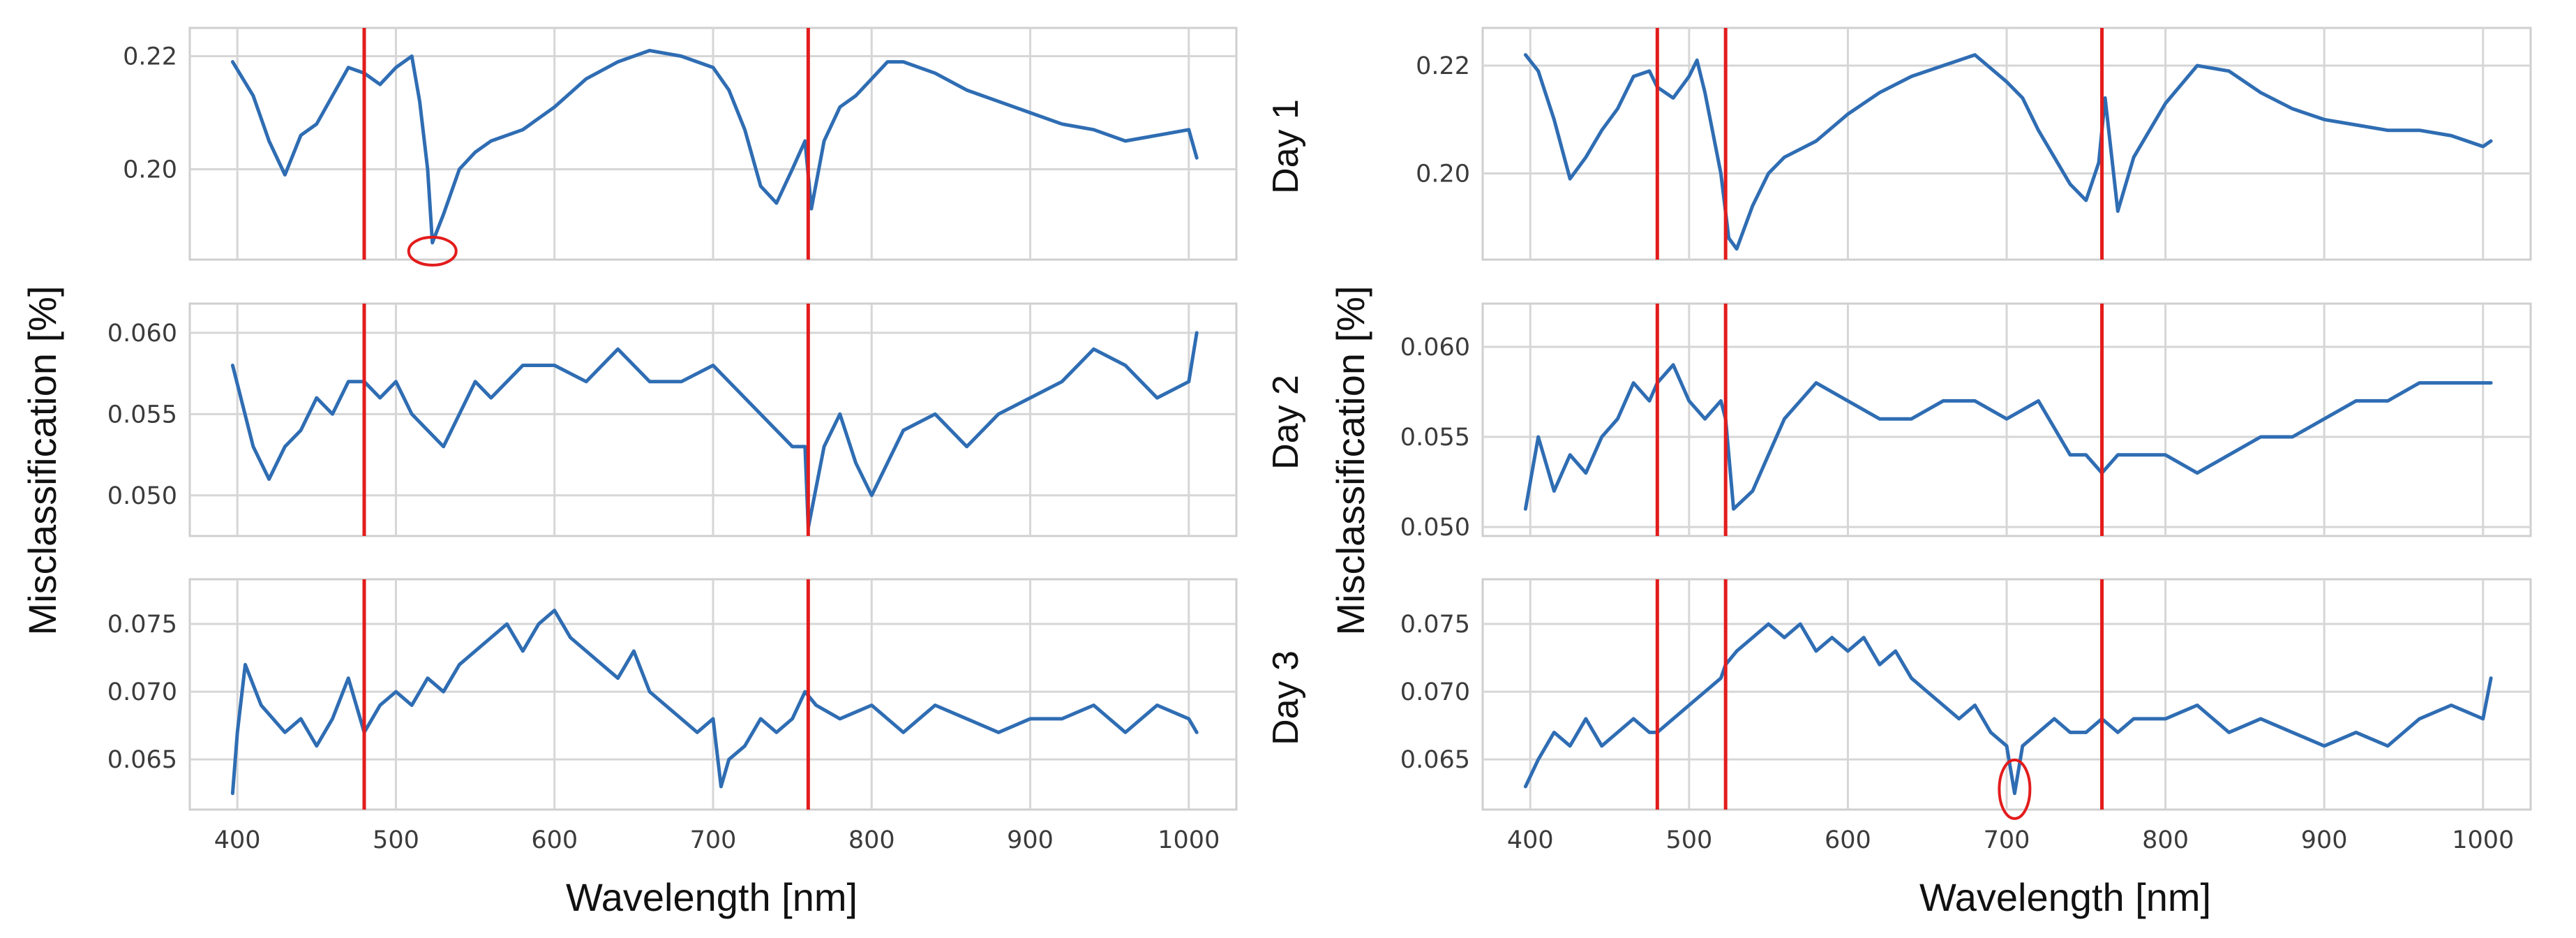 Image resolution: width=2576 pixels, height=938 pixels. I want to click on right-ylabel: Misclassification [%], so click(1350, 460).